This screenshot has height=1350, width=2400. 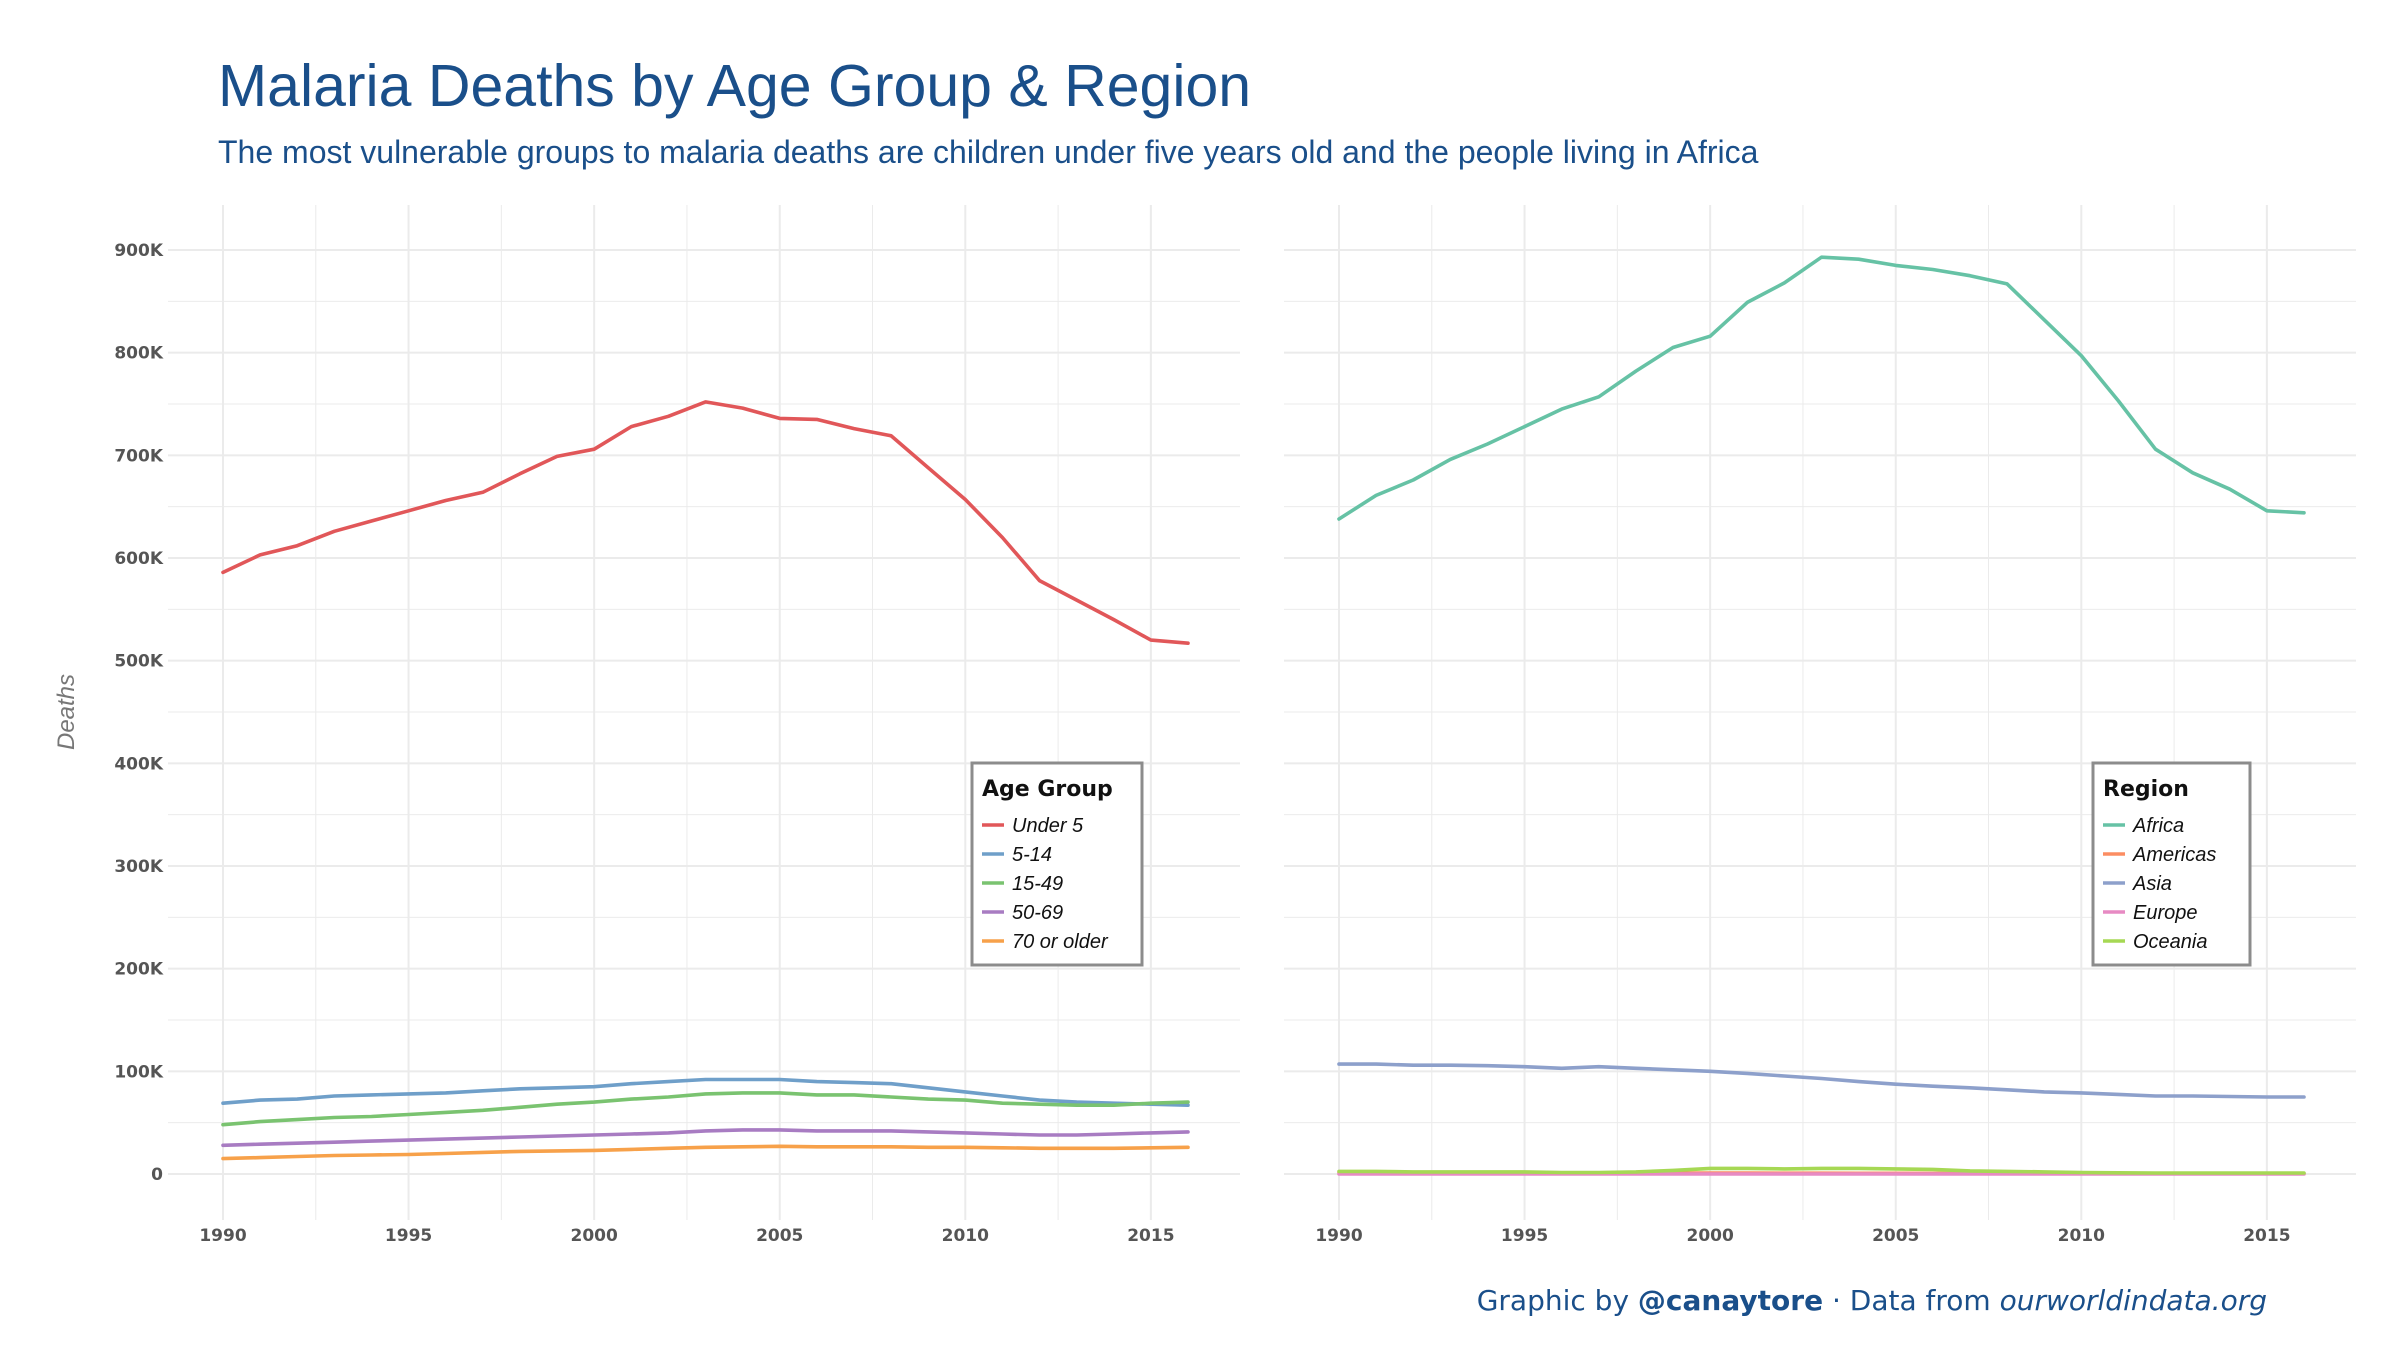 I want to click on legend-label: 50-69, so click(x=1037, y=913).